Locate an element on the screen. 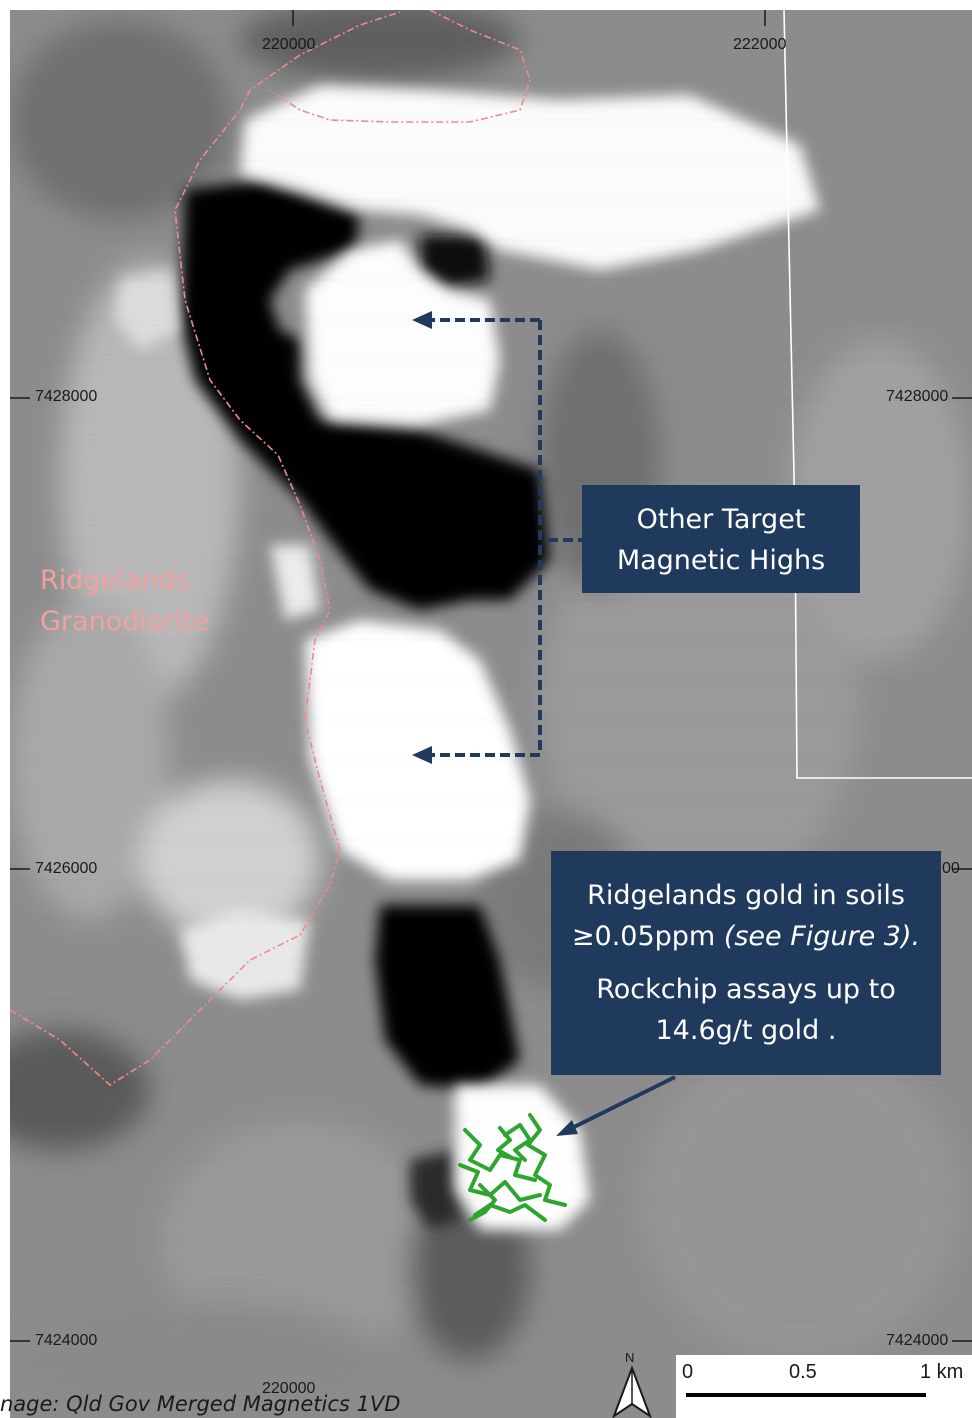  north-arrow-icon is located at coordinates (632, 1391).